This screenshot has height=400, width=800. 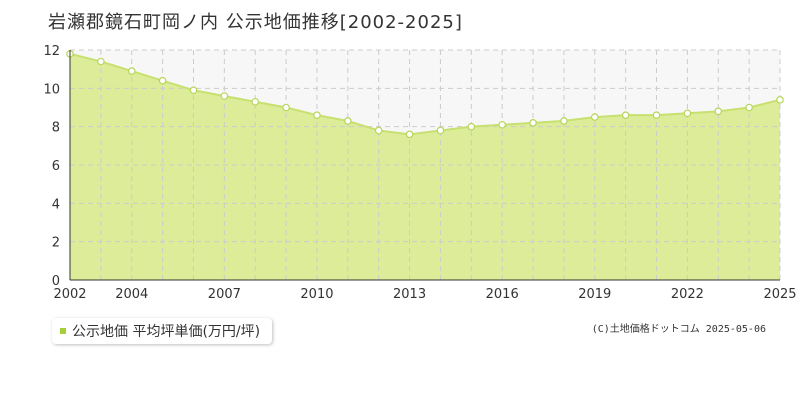 What do you see at coordinates (56, 204) in the screenshot?
I see `y-tick-label: 4` at bounding box center [56, 204].